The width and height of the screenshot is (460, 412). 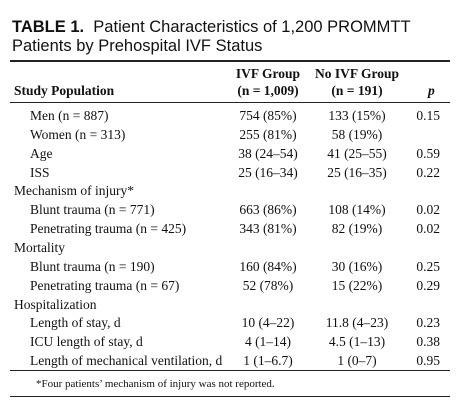 I want to click on row-label: Blunt trauma (n = 771), so click(x=92, y=210).